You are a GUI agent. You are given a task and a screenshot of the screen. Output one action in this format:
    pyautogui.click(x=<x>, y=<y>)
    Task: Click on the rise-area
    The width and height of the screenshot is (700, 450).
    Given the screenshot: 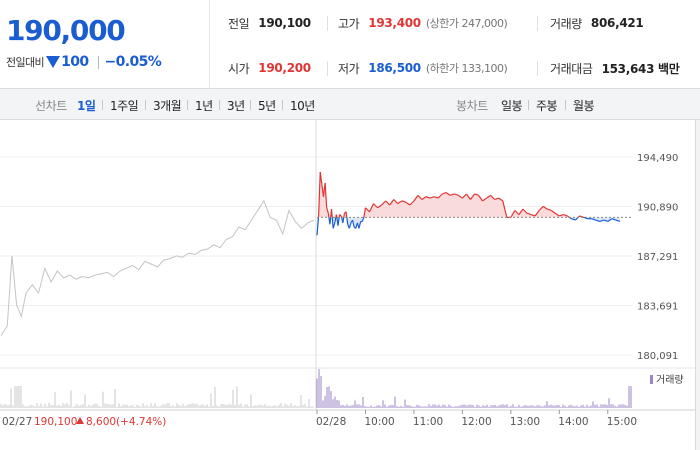 What is the action you would take?
    pyautogui.click(x=466, y=205)
    